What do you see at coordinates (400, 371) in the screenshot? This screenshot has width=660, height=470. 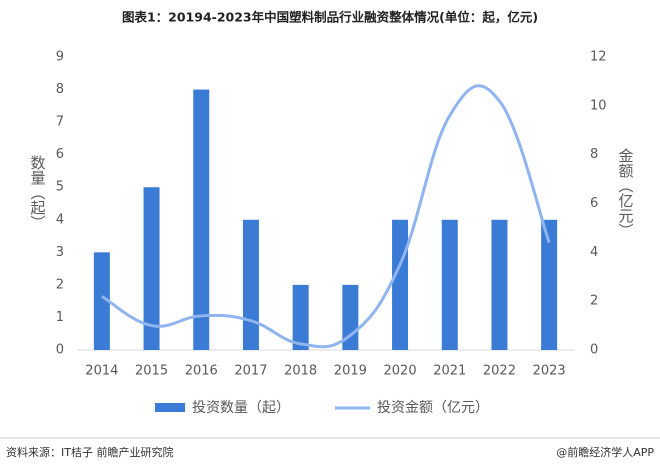 I see `x-tick-label: 2020` at bounding box center [400, 371].